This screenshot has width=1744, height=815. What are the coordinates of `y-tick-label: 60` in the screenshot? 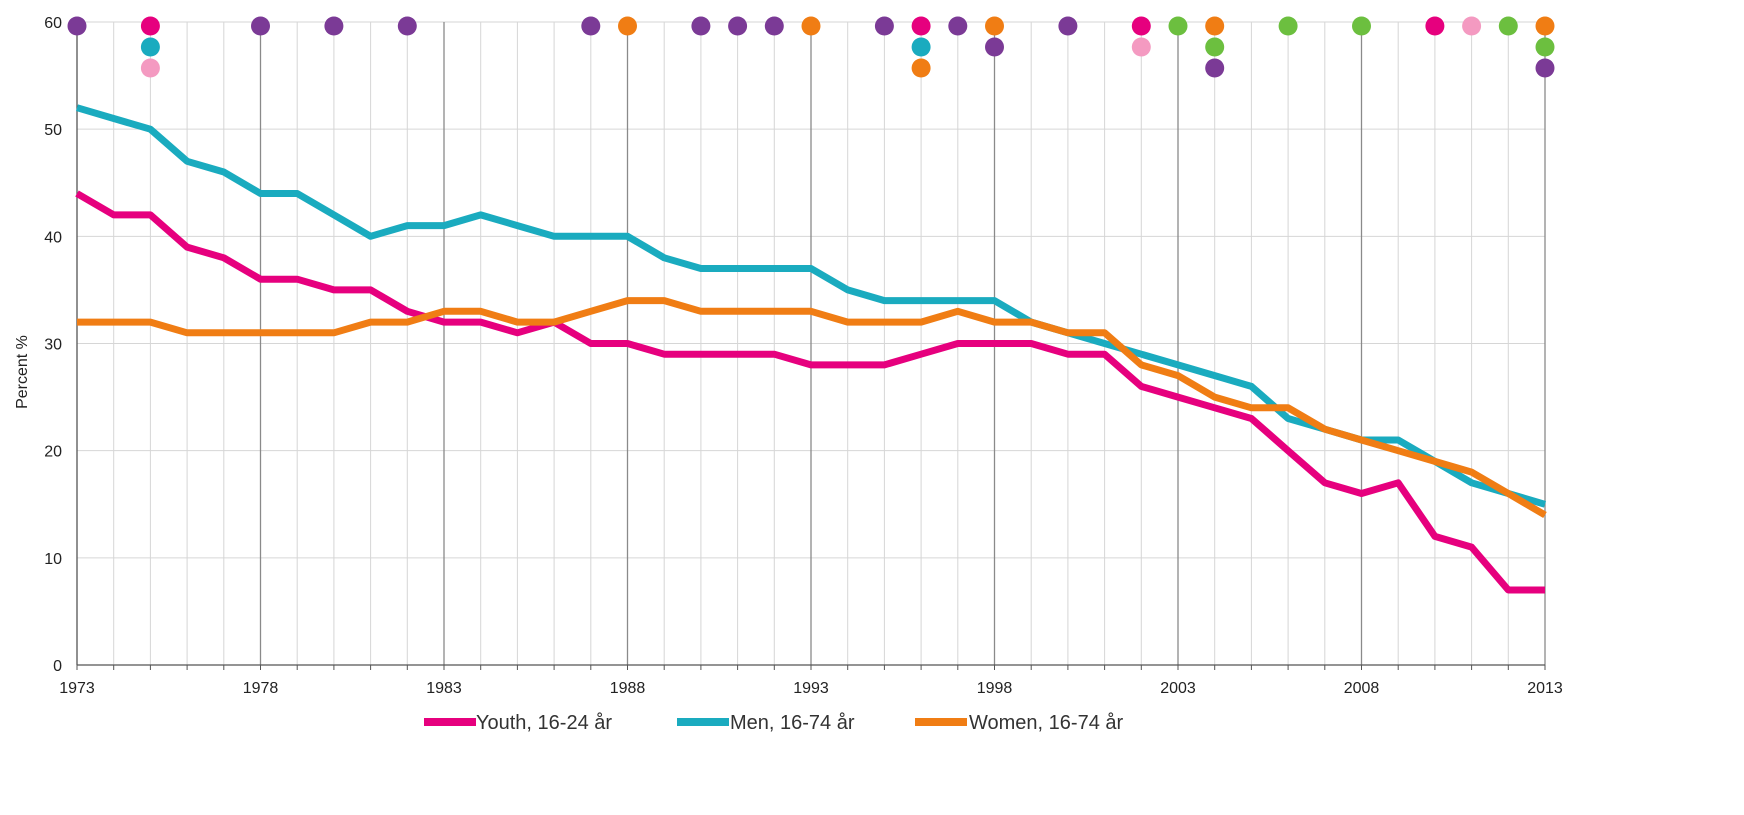 It's located at (53, 23).